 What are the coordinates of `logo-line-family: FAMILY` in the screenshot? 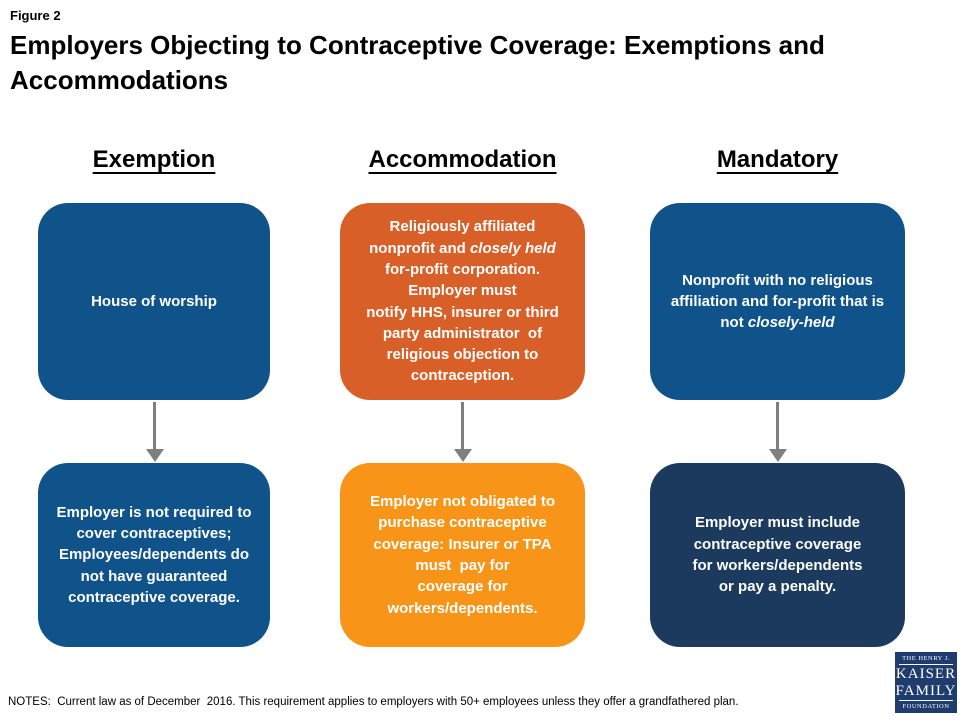 It's located at (926, 690).